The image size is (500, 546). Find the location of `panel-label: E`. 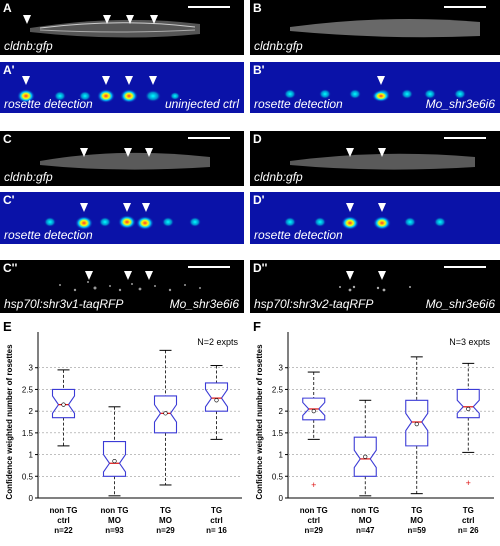

panel-label: E is located at coordinates (7, 326).